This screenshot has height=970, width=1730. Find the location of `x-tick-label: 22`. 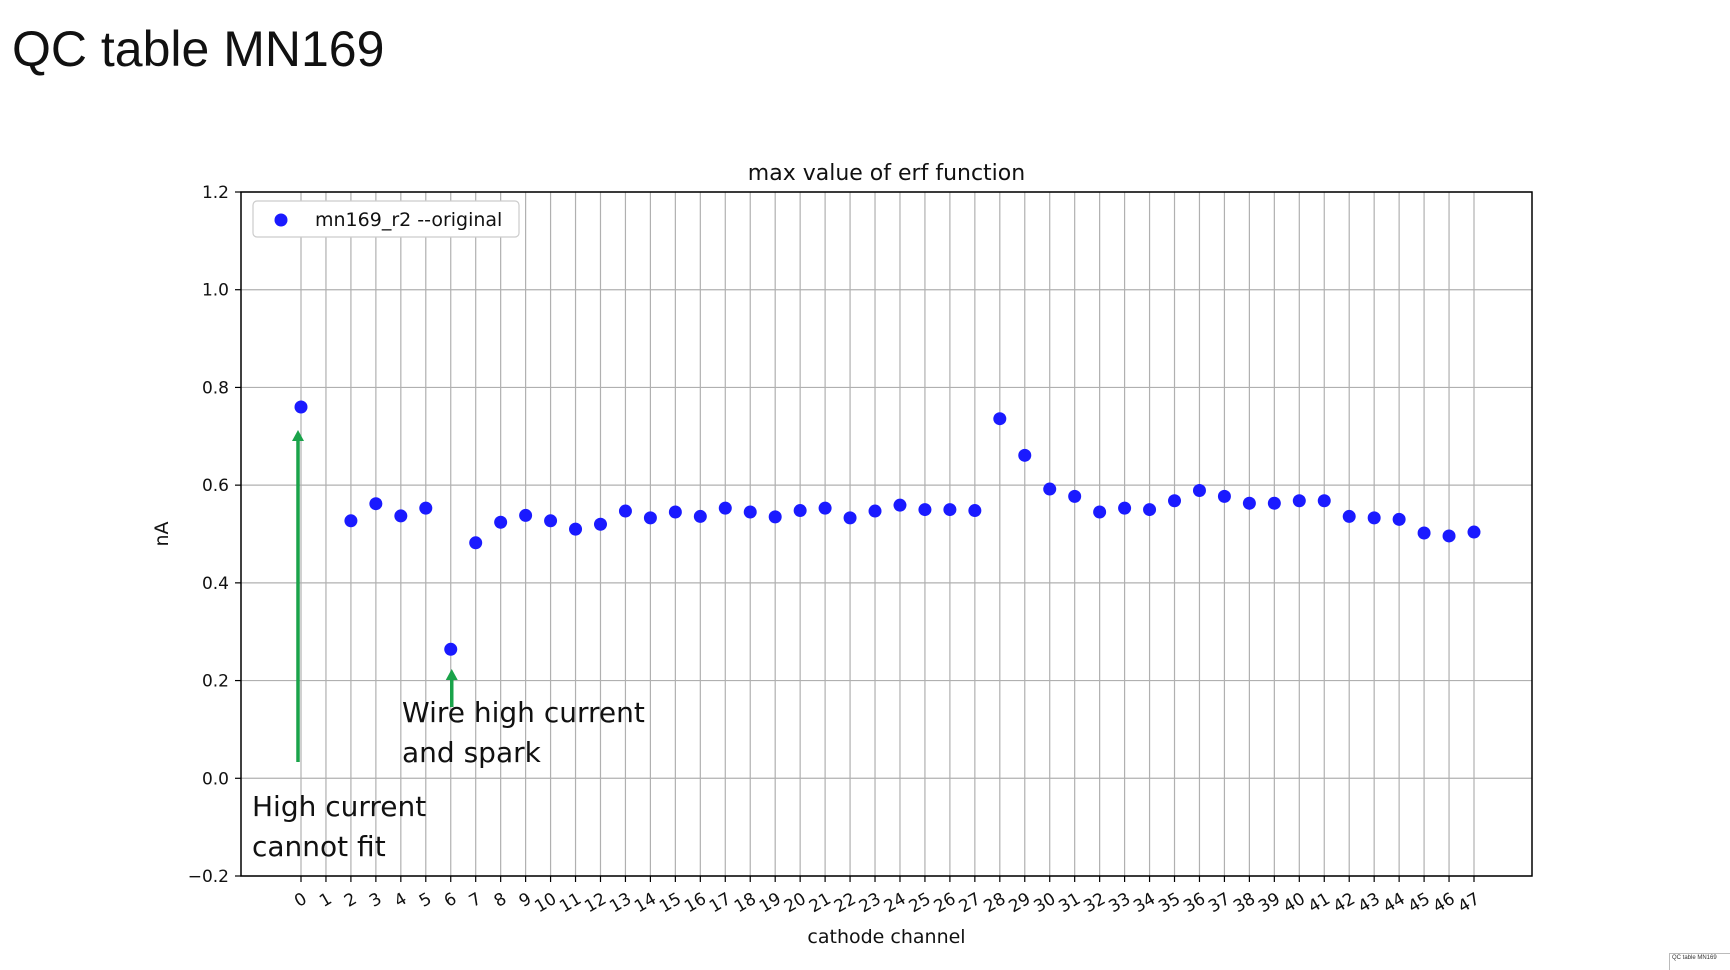

x-tick-label: 22 is located at coordinates (845, 903).